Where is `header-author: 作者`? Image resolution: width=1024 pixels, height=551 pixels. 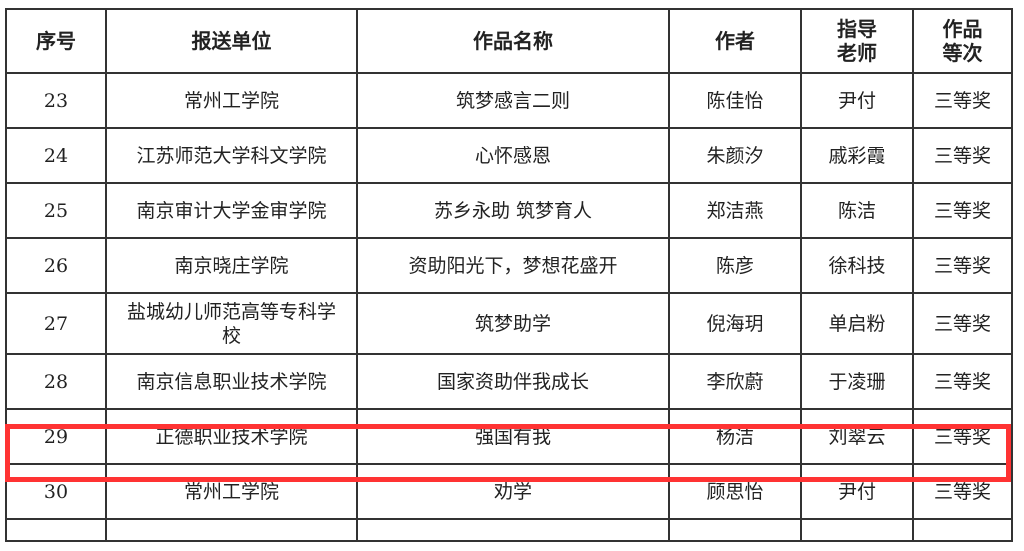 header-author: 作者 is located at coordinates (735, 41).